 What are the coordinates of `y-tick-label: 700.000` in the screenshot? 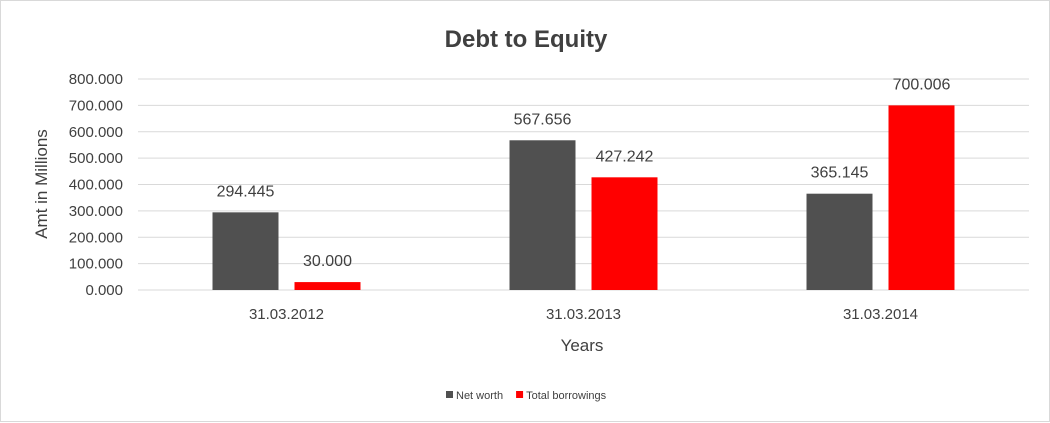 It's located at (96, 105).